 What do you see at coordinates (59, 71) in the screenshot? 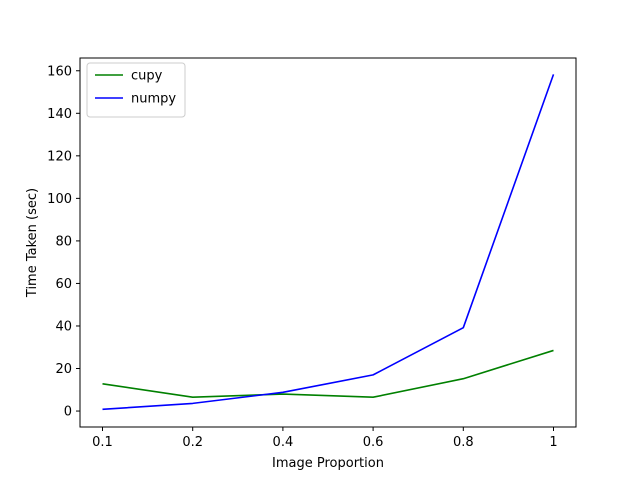
I see `y-tick-label: 160` at bounding box center [59, 71].